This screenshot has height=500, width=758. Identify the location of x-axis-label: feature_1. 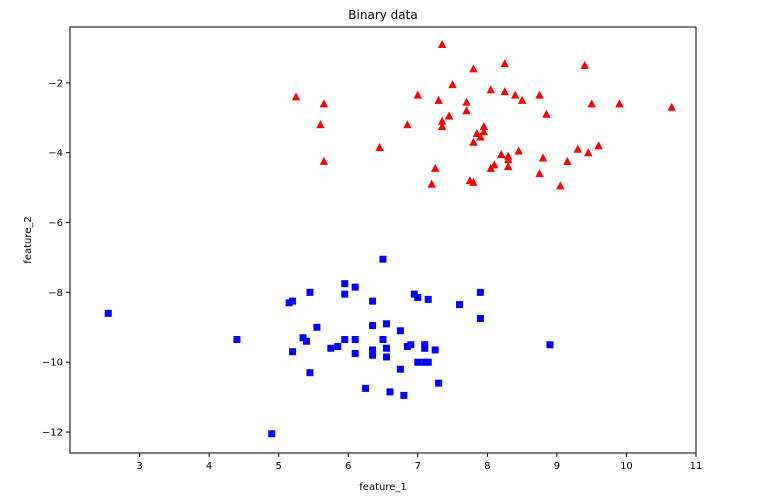
(382, 487).